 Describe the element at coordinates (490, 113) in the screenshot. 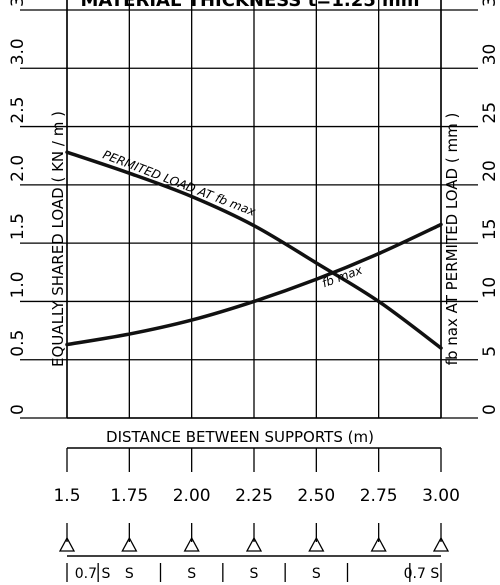

I see `right-tick-label: 25` at that location.